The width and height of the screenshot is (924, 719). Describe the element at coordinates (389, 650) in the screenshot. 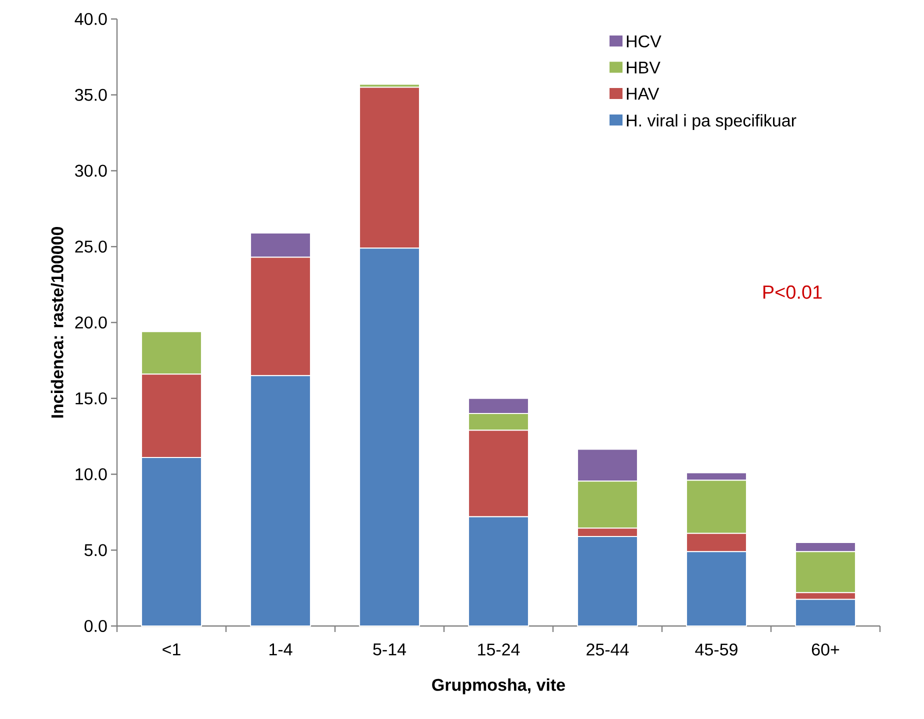

I see `x-tick-label: 5-14` at that location.